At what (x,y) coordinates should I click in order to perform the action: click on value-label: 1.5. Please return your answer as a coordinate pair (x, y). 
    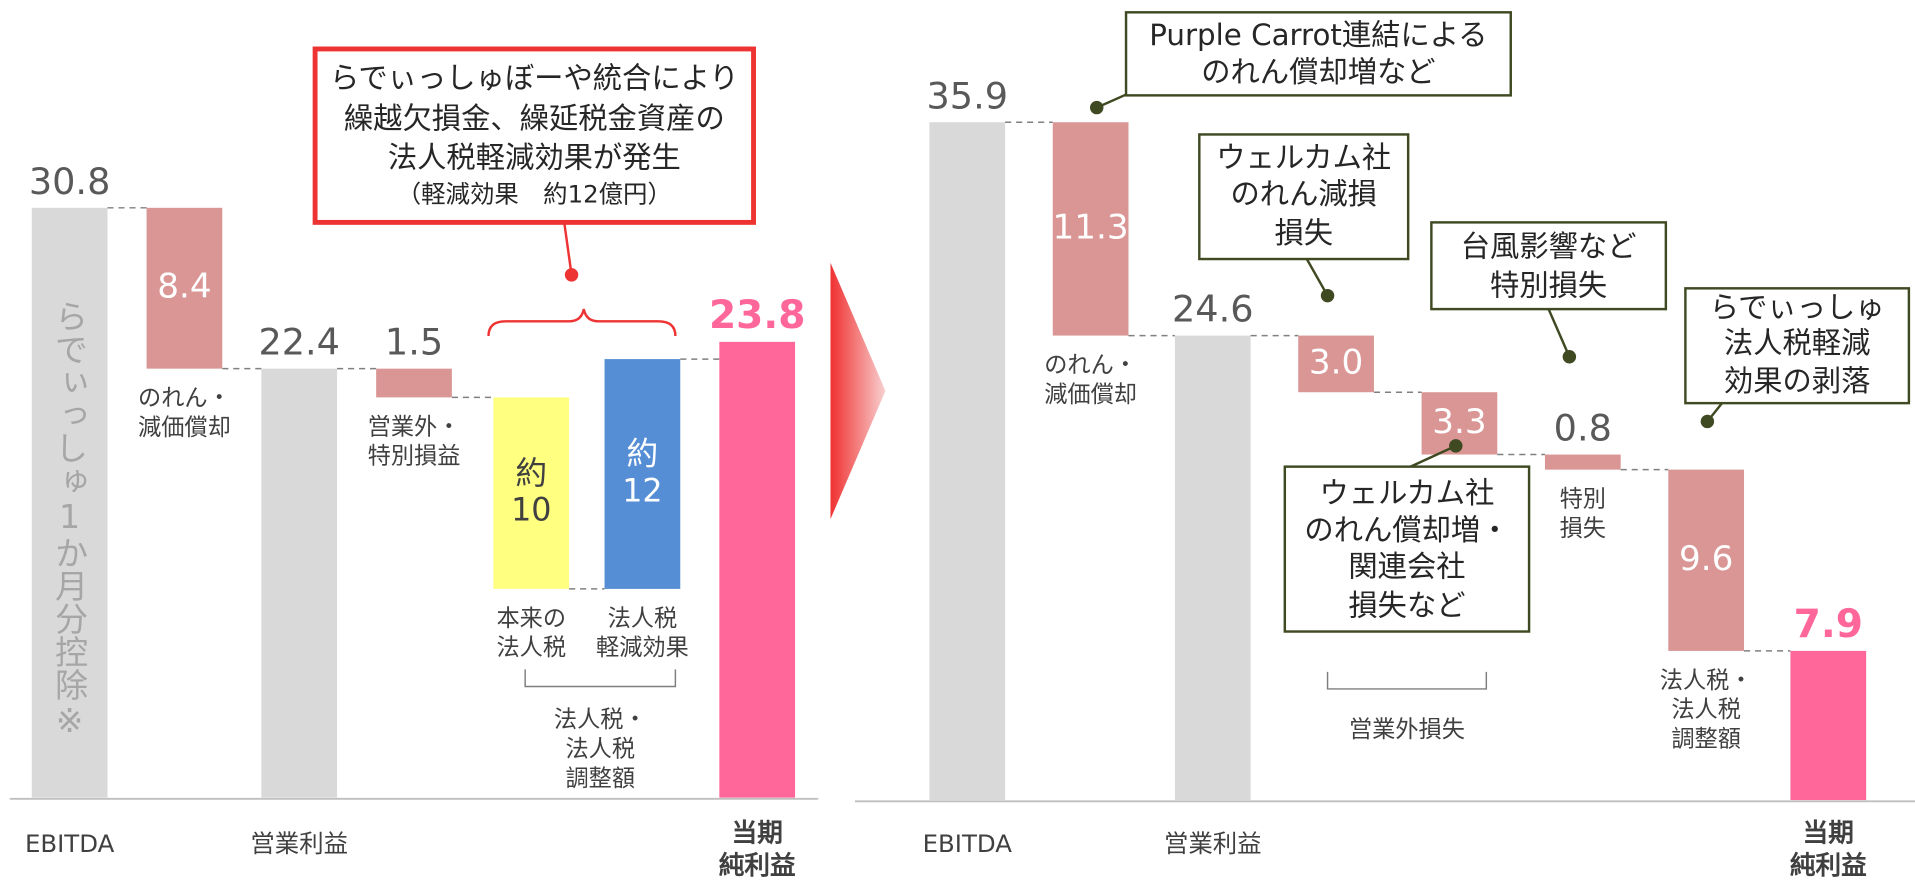
    Looking at the image, I should click on (414, 342).